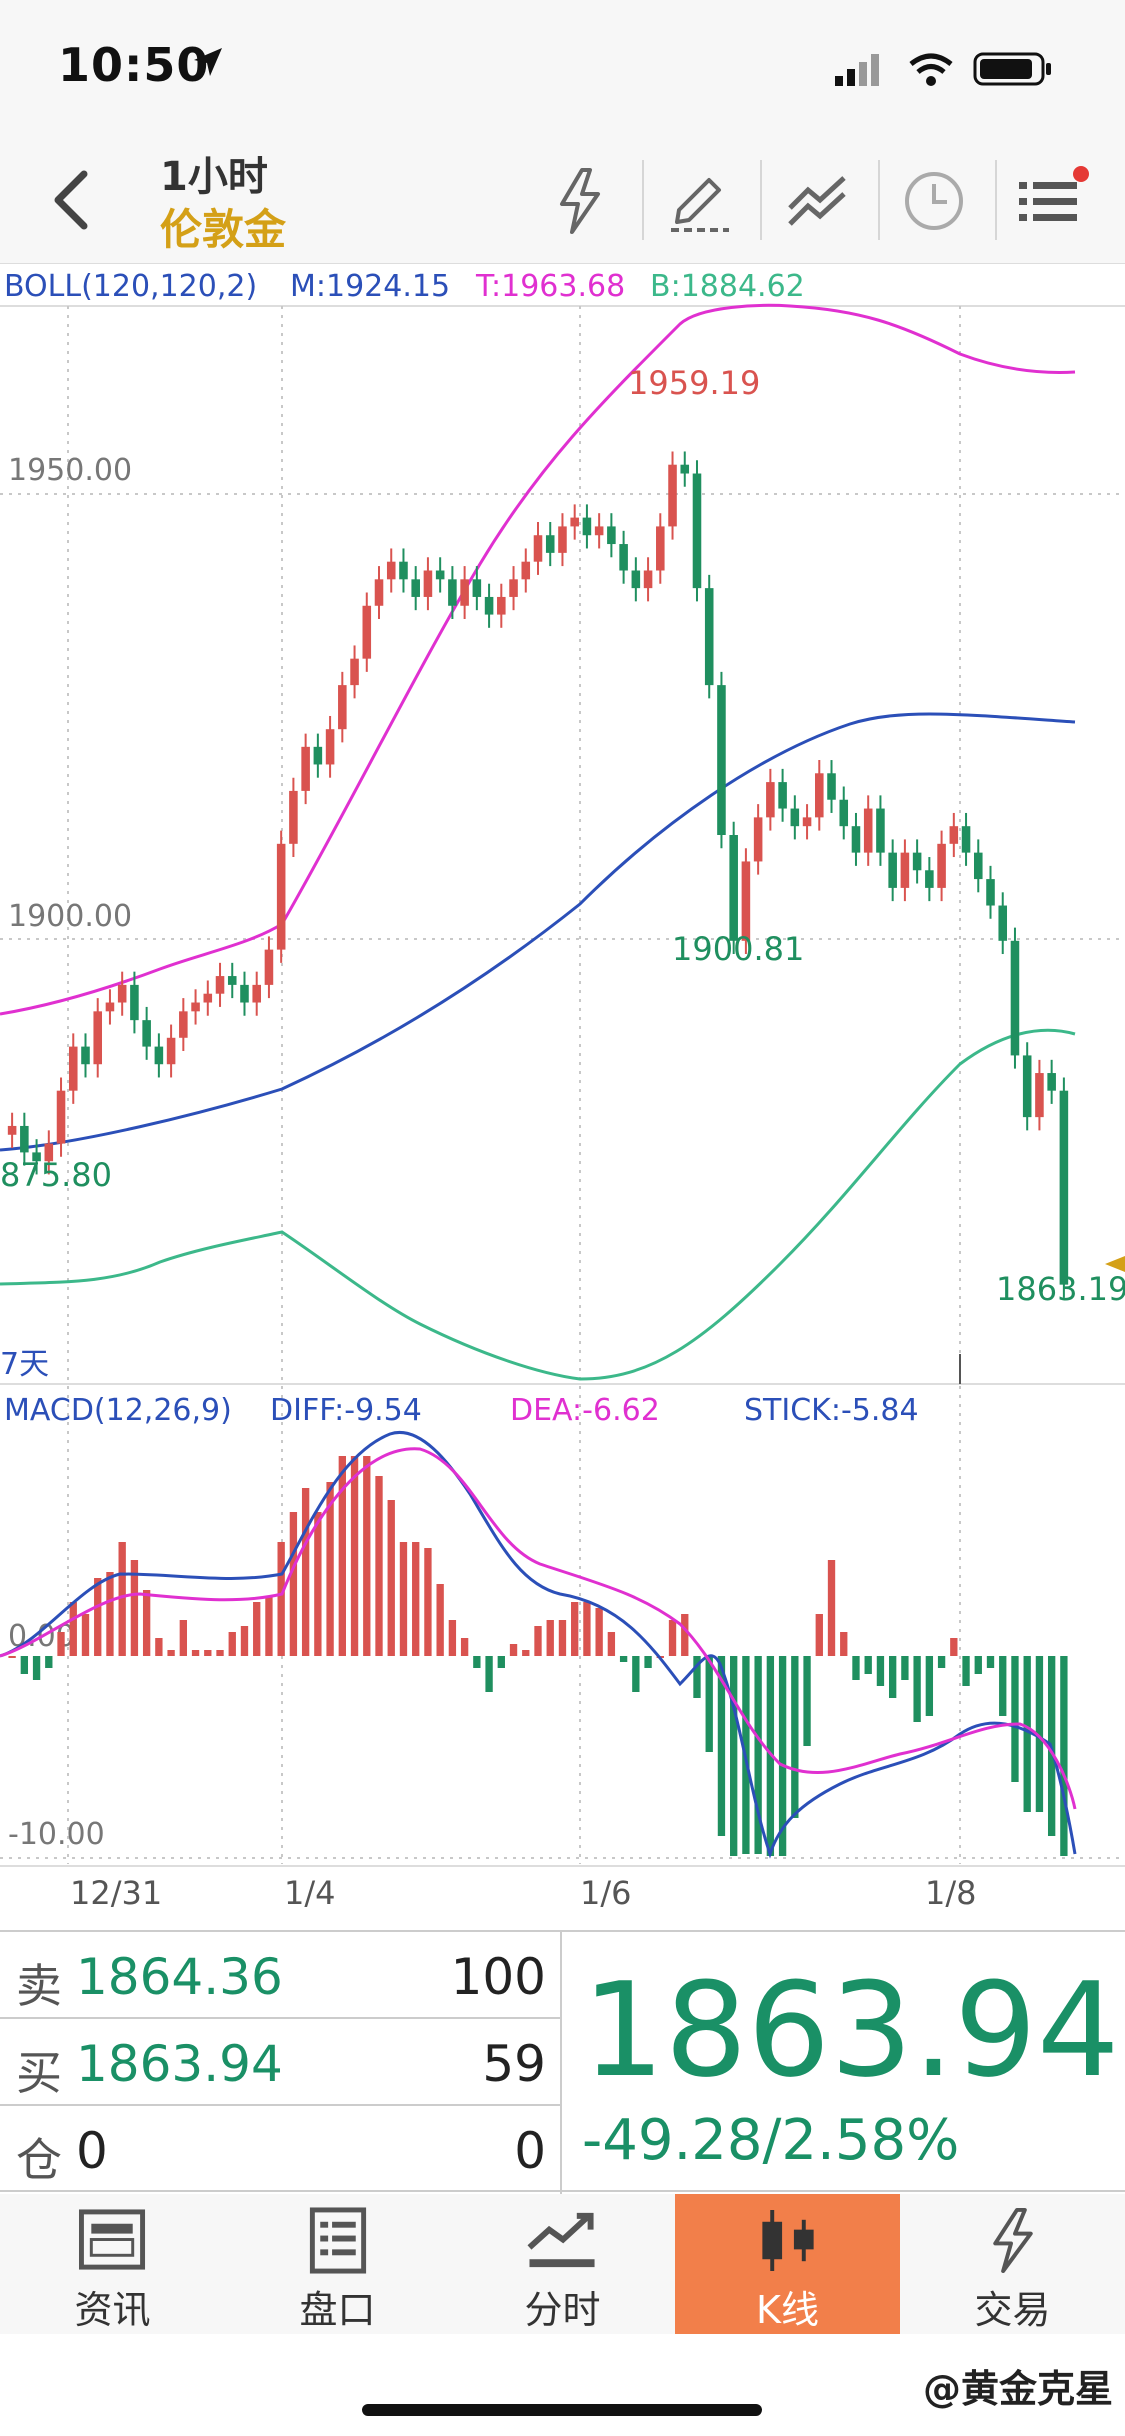 Image resolution: width=1125 pixels, height=2436 pixels. What do you see at coordinates (112, 2264) in the screenshot?
I see `tab-news: 资讯` at bounding box center [112, 2264].